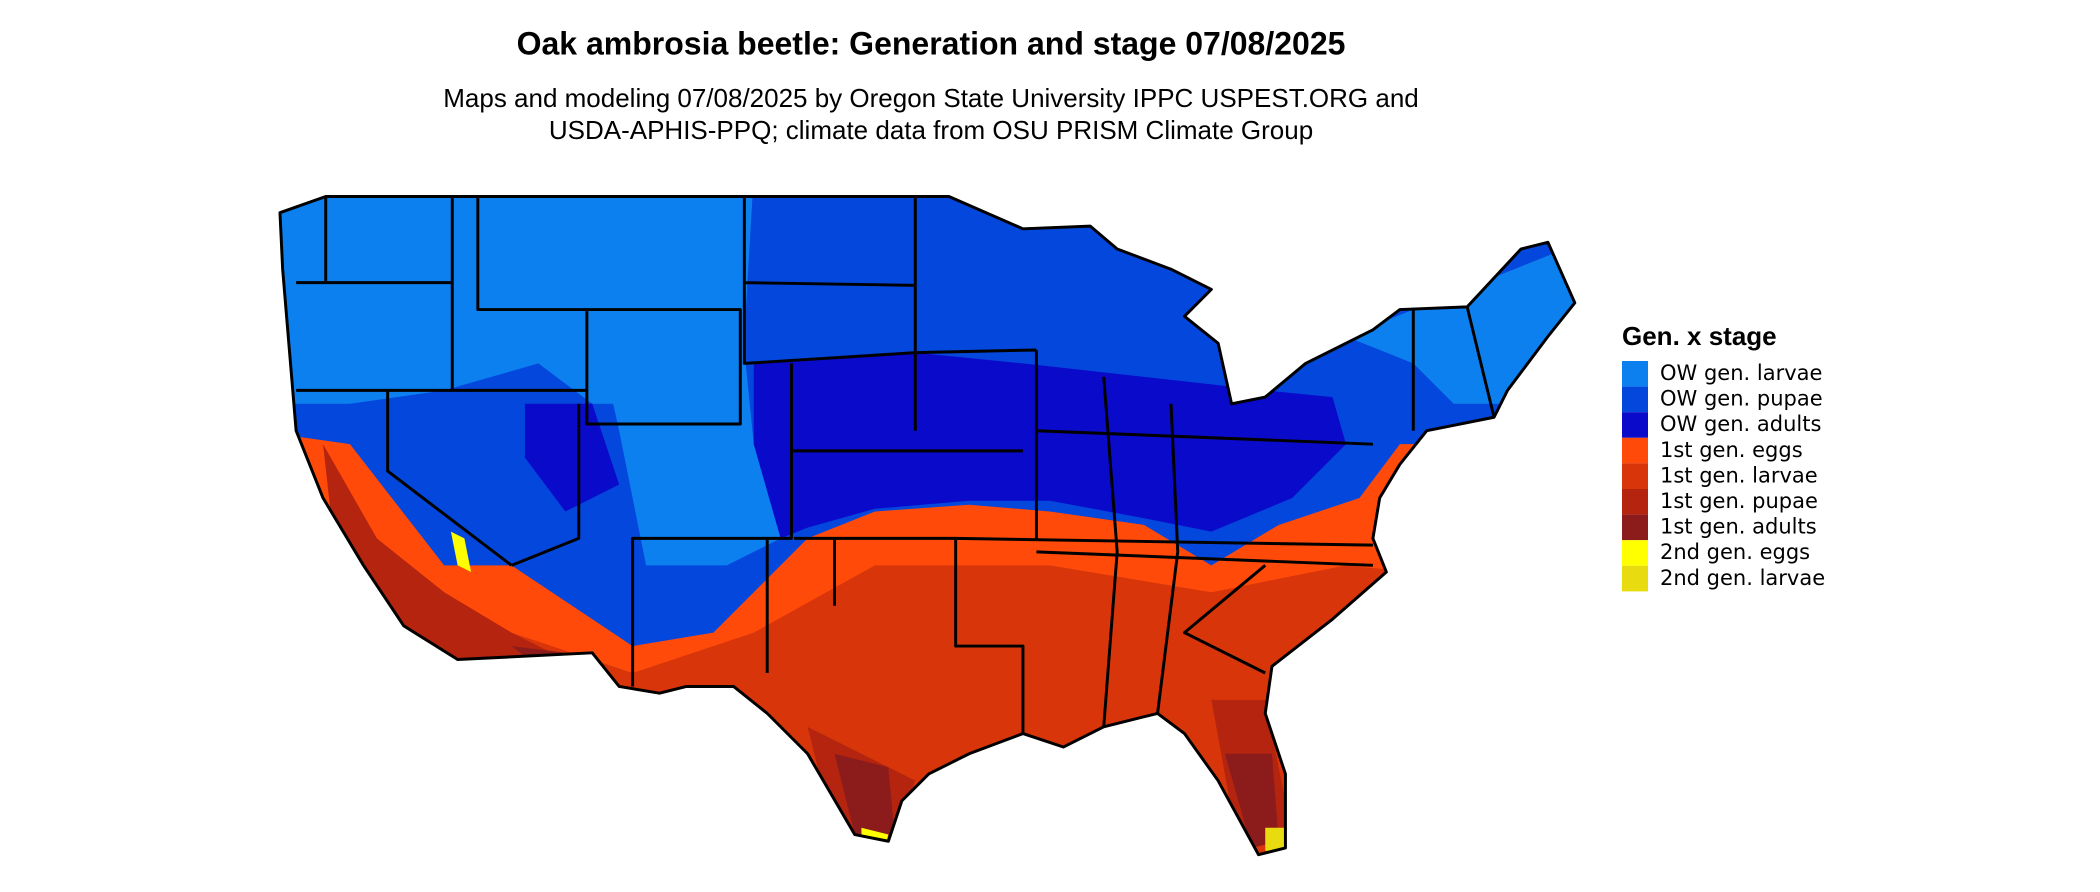 This screenshot has width=2100, height=892. What do you see at coordinates (1741, 373) in the screenshot?
I see `legend-label: OW gen. larvae` at bounding box center [1741, 373].